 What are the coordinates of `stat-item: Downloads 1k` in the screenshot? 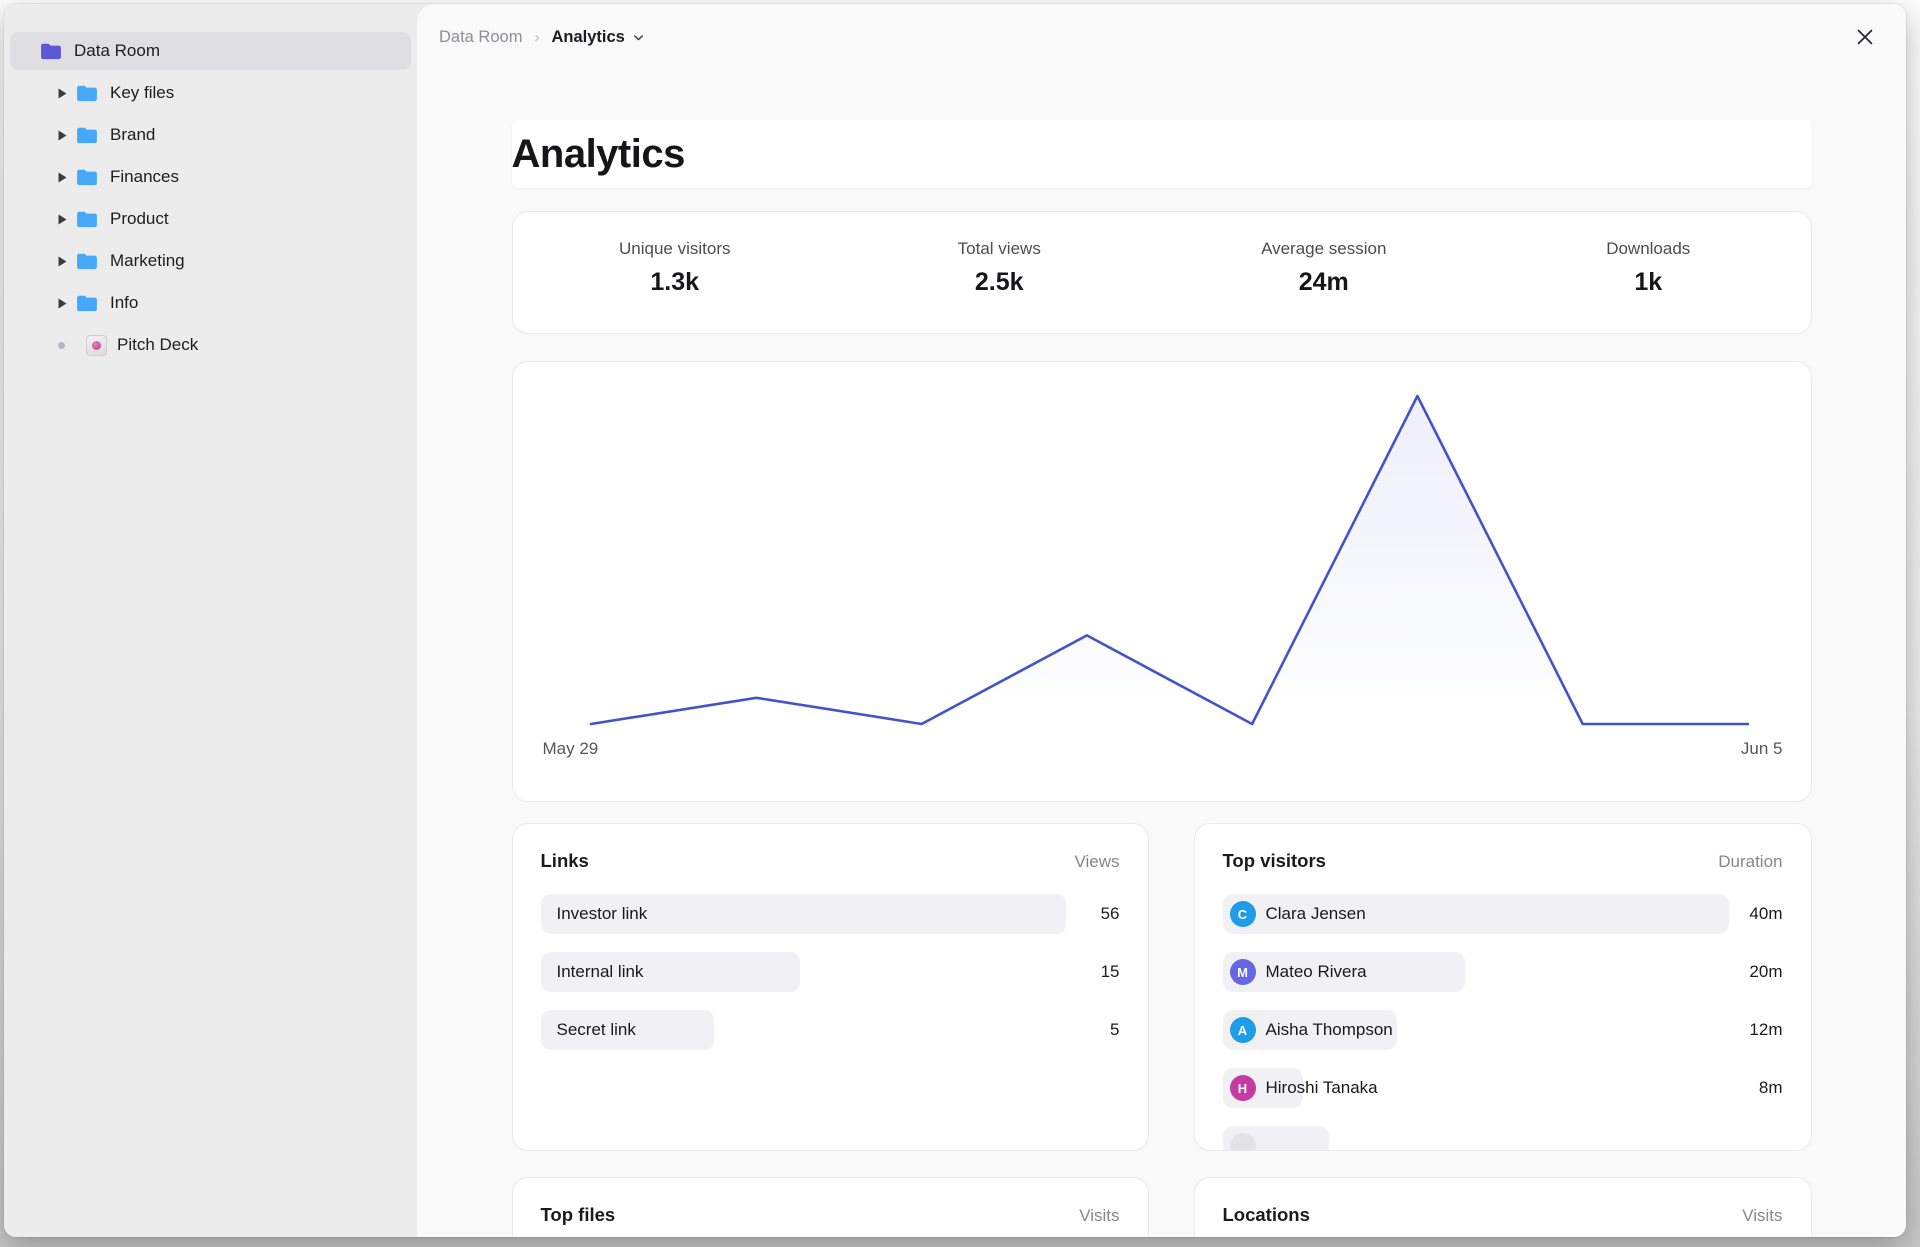 It's located at (1648, 272).